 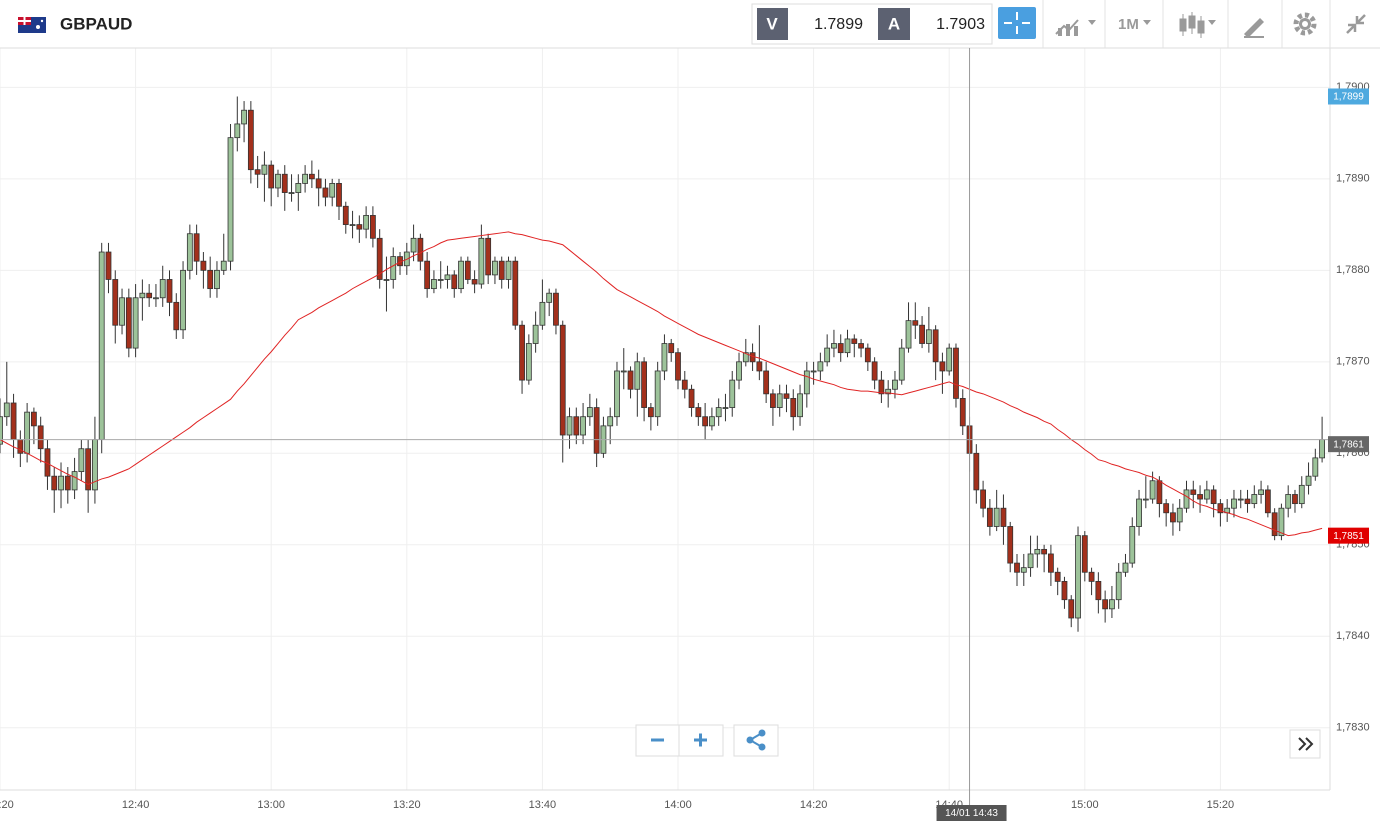 I want to click on collapse-button, so click(x=1356, y=24).